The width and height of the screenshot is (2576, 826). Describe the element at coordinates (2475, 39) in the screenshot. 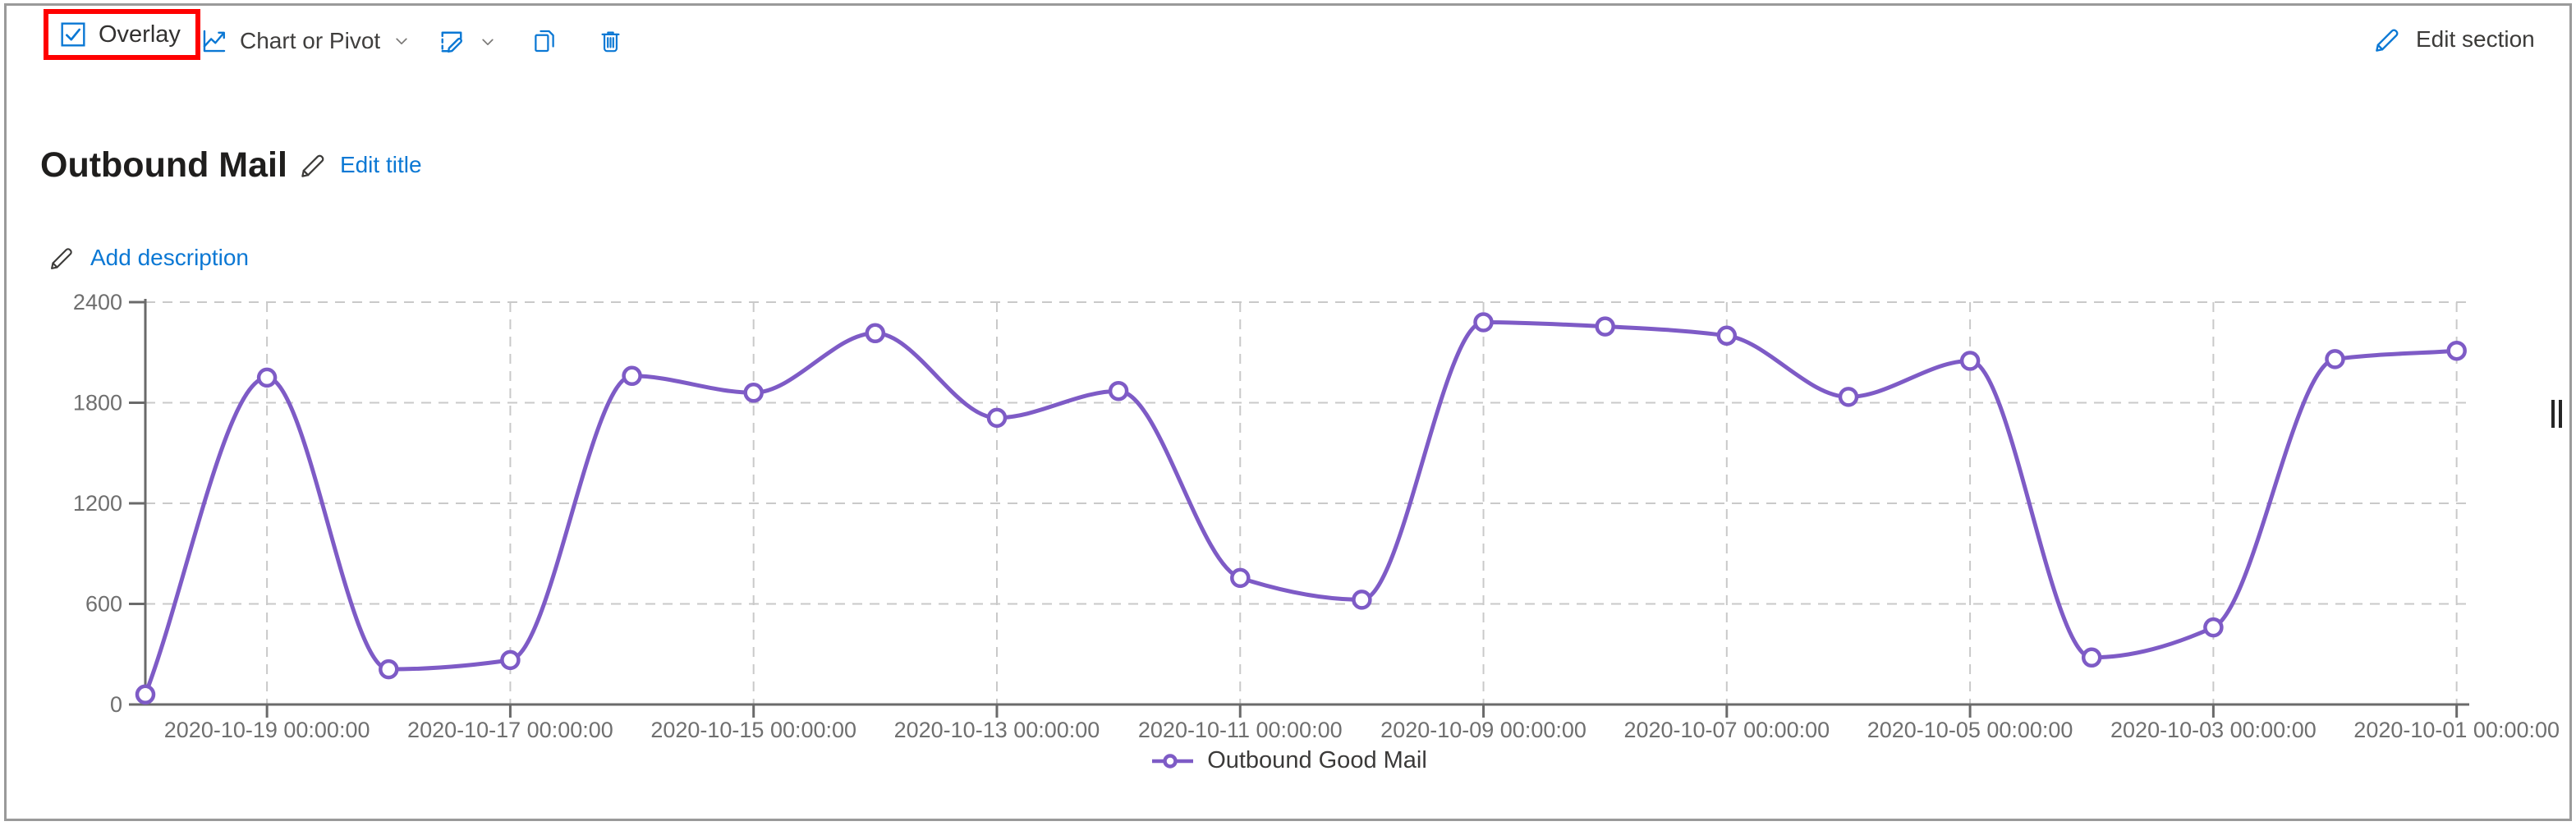

I see `edit-section-label: Edit section` at that location.